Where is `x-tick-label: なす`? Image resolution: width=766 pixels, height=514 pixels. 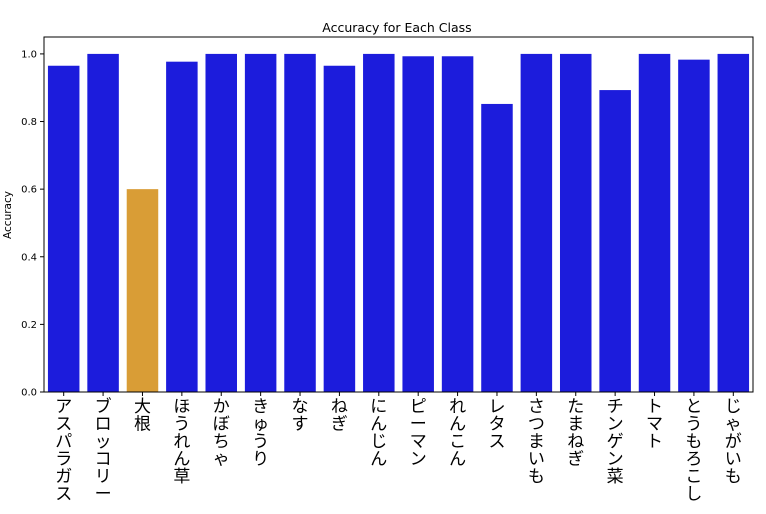 x-tick-label: なす is located at coordinates (300, 416).